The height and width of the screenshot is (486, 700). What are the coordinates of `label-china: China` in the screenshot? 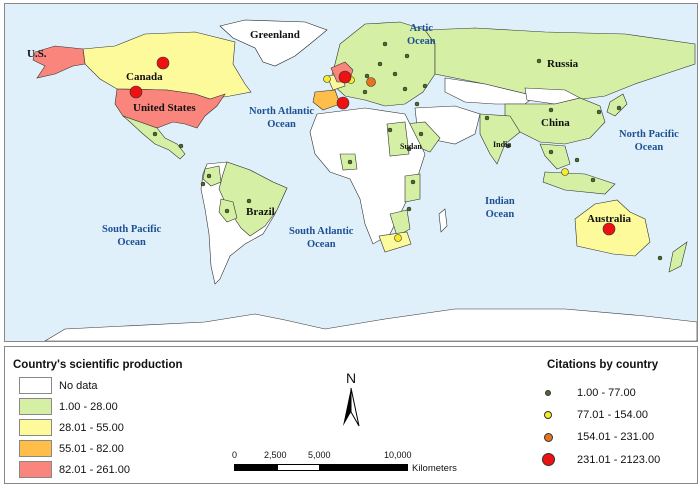 It's located at (555, 123).